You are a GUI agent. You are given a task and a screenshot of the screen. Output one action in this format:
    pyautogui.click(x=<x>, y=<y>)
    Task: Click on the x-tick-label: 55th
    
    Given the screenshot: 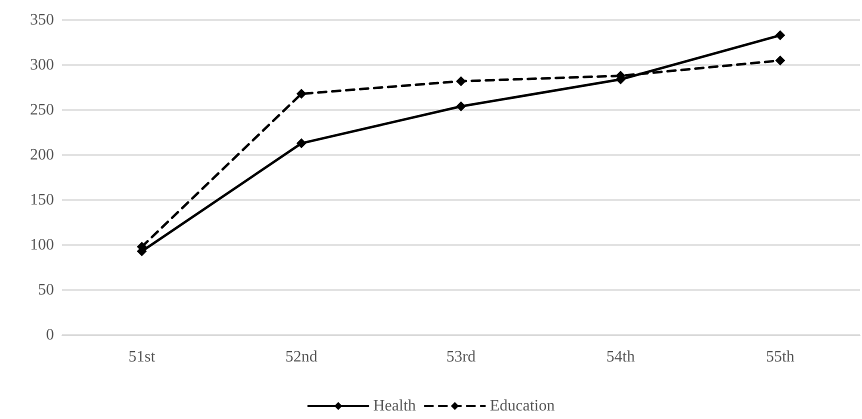 What is the action you would take?
    pyautogui.click(x=780, y=357)
    